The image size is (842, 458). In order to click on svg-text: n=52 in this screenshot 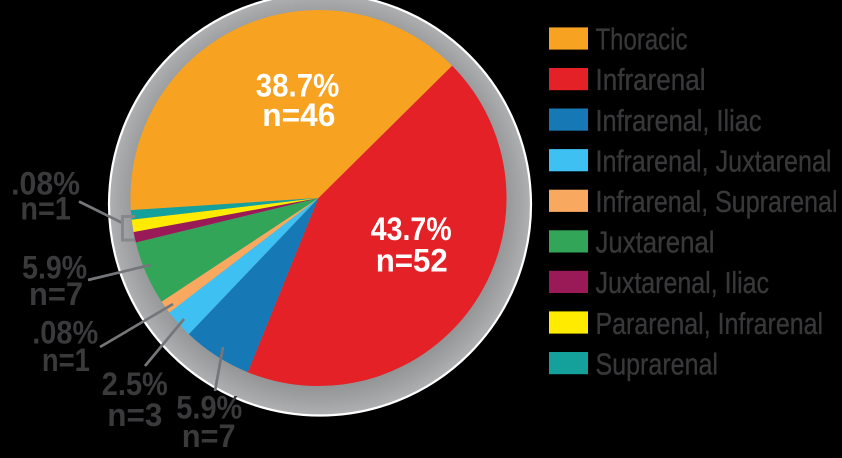, I will do `click(412, 260)`.